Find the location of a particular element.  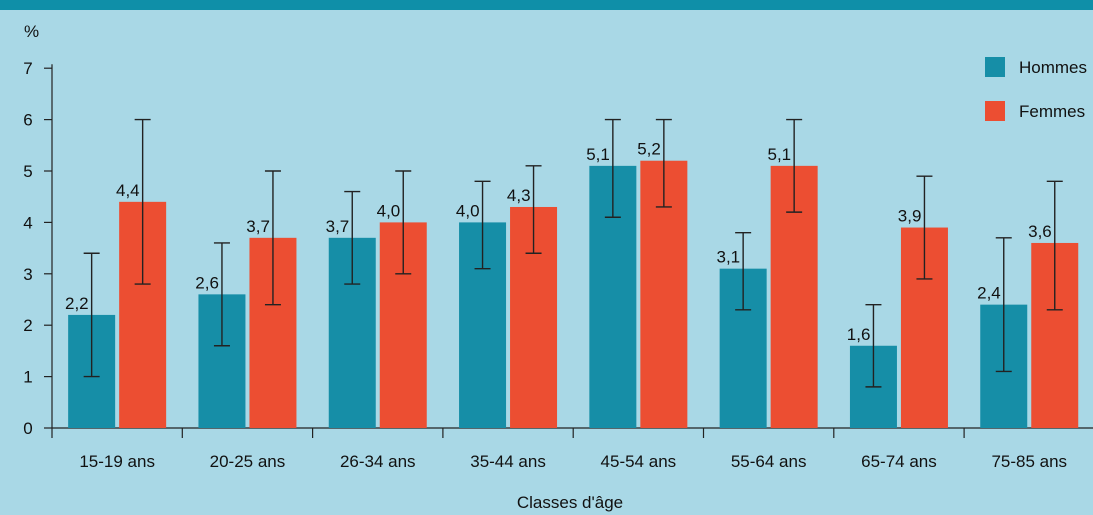

y-axis-label: % is located at coordinates (31, 31).